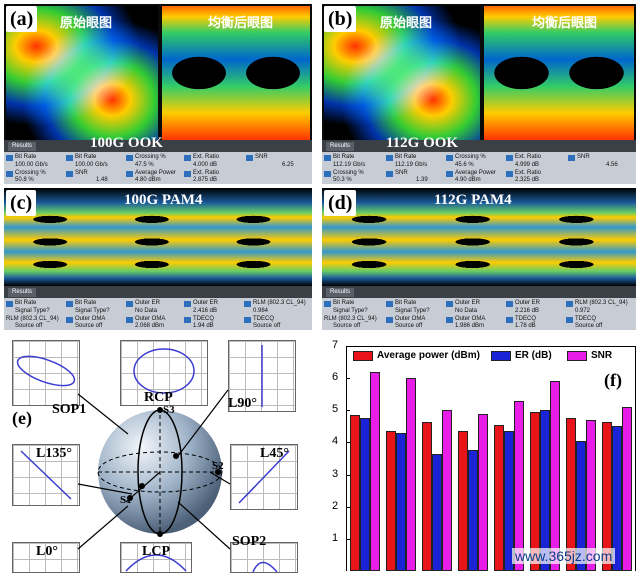 The width and height of the screenshot is (640, 577). I want to click on value-bit-rate-eq: 112.19 Gb/s, so click(411, 165).